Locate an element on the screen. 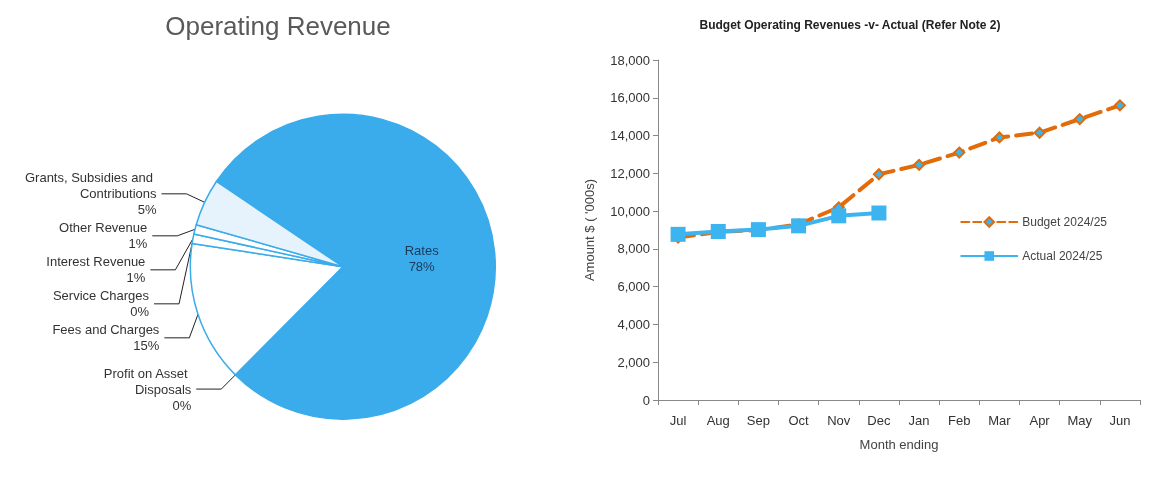  slice-label: Grants, Subsidies and Contributions is located at coordinates (90, 186).